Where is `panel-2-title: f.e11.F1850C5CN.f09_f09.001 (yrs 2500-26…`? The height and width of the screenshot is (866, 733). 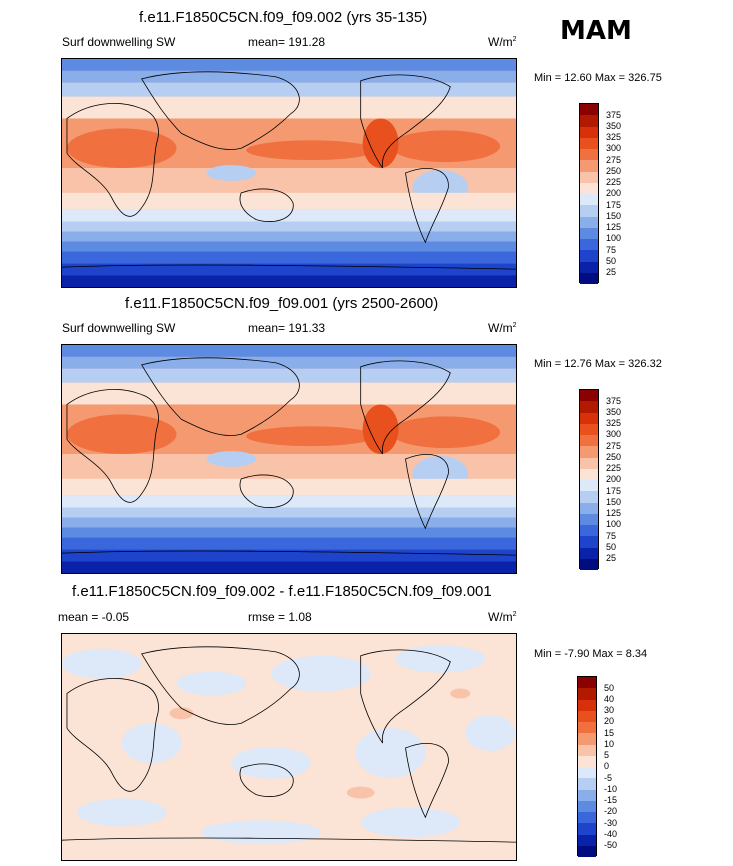 panel-2-title: f.e11.F1850C5CN.f09_f09.001 (yrs 2500-26… is located at coordinates (282, 303).